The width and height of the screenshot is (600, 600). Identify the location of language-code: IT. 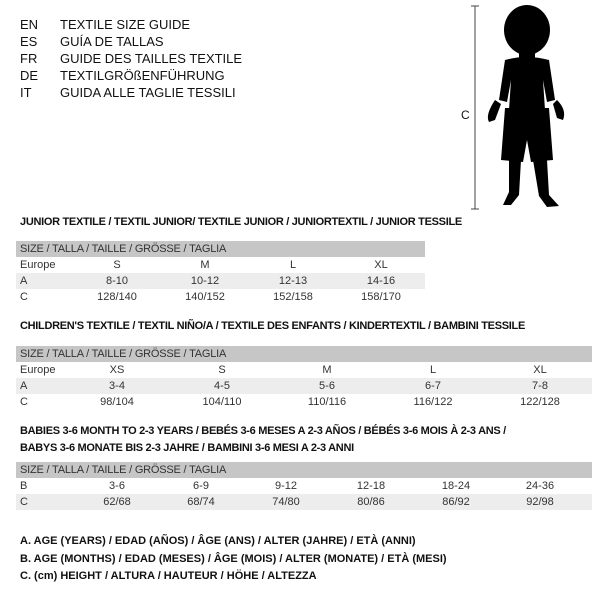
(26, 92).